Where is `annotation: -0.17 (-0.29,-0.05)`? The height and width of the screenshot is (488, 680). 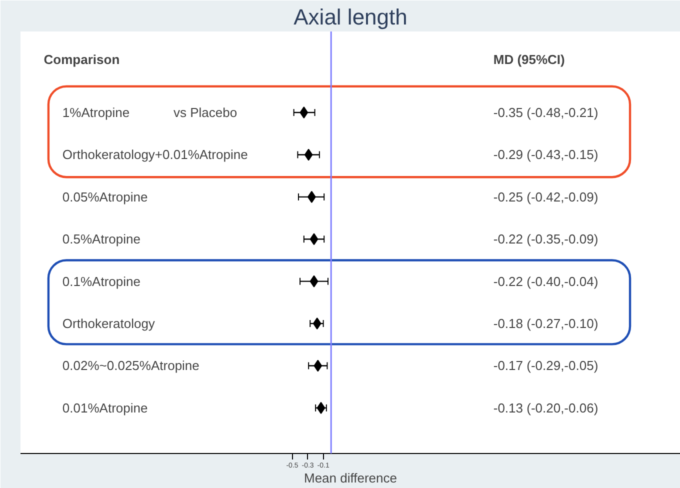 annotation: -0.17 (-0.29,-0.05) is located at coordinates (545, 366).